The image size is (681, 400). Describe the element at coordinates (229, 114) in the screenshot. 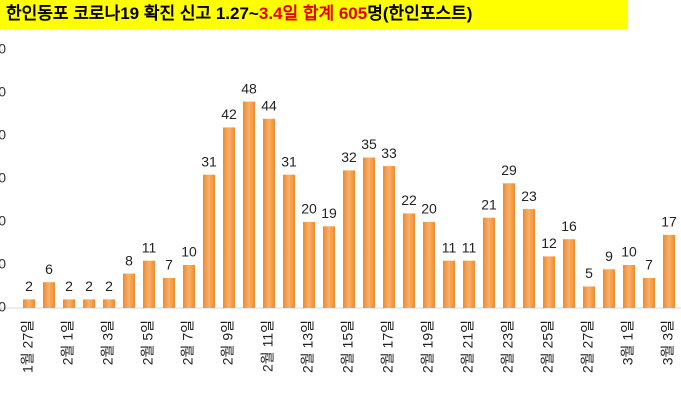

I see `value-label: 42` at that location.